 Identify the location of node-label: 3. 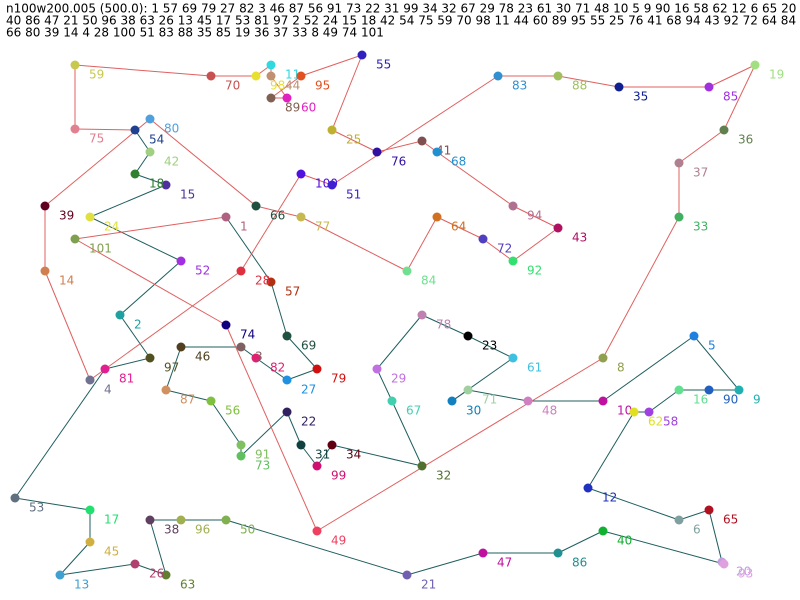
(259, 357).